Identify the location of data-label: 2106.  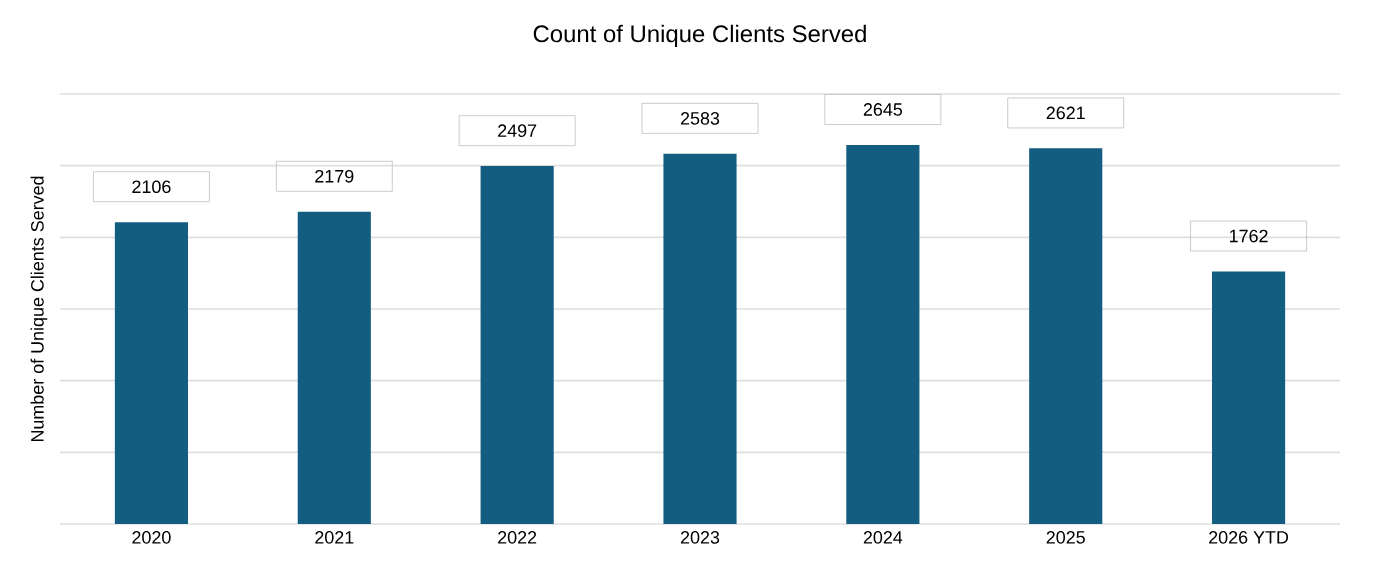
(151, 187).